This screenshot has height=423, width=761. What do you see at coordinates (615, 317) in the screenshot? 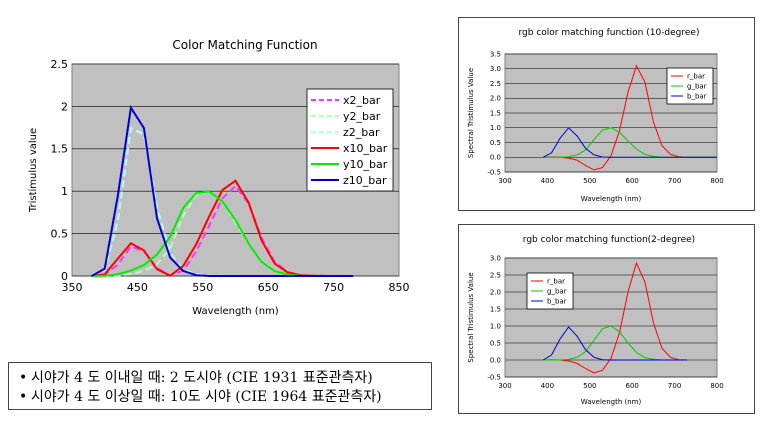
I see `series-line-r_bar` at bounding box center [615, 317].